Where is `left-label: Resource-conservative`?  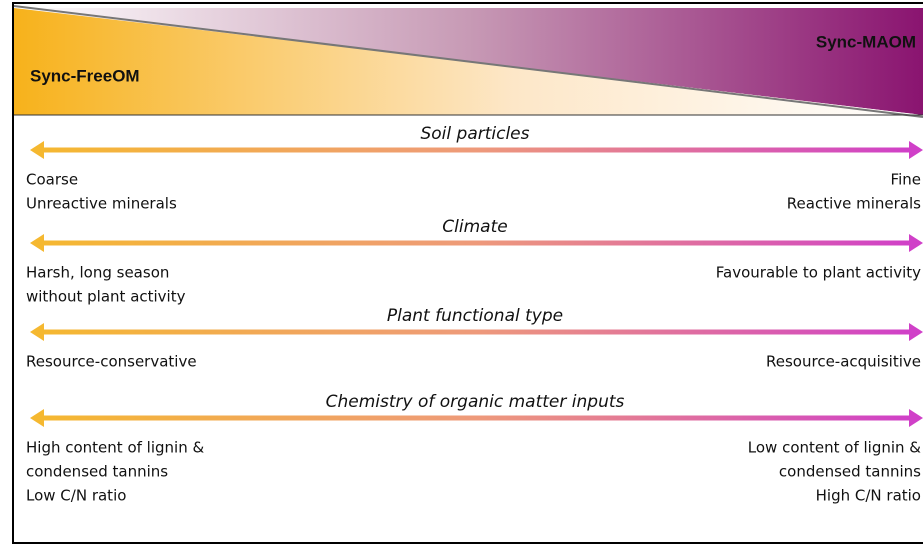 left-label: Resource-conservative is located at coordinates (111, 362).